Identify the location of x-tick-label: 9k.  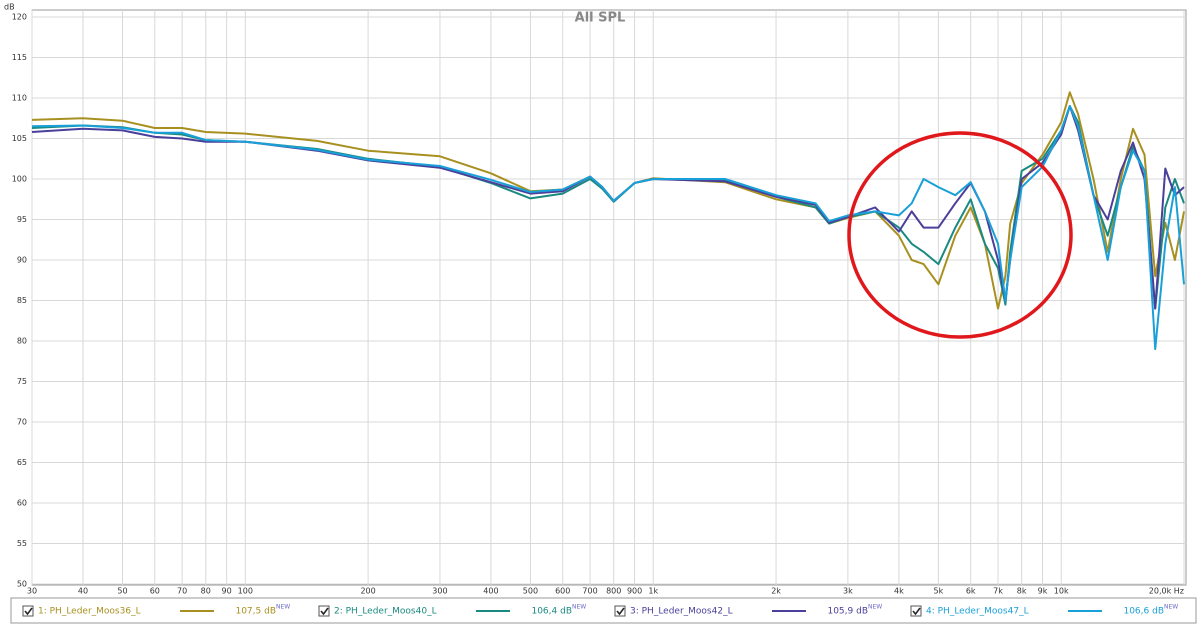
(1043, 591).